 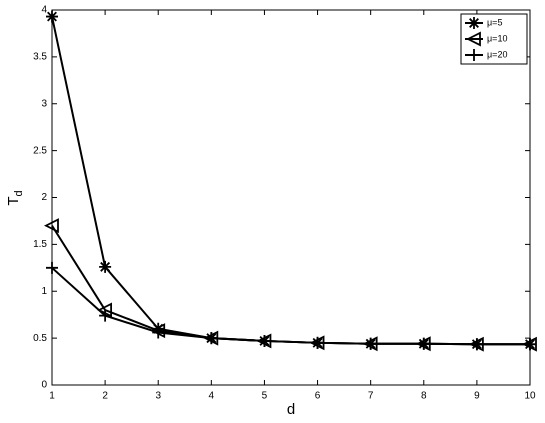 I want to click on x-tick-label: 7, so click(x=371, y=396).